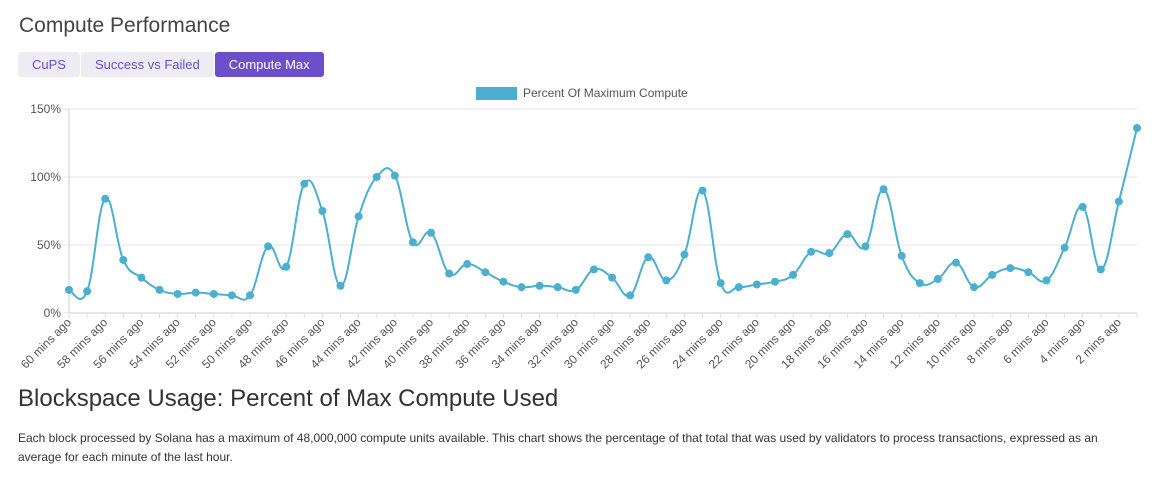 The width and height of the screenshot is (1164, 483). Describe the element at coordinates (45, 211) in the screenshot. I see `y-axis-ticks: 0% 50% 100% 150%` at that location.